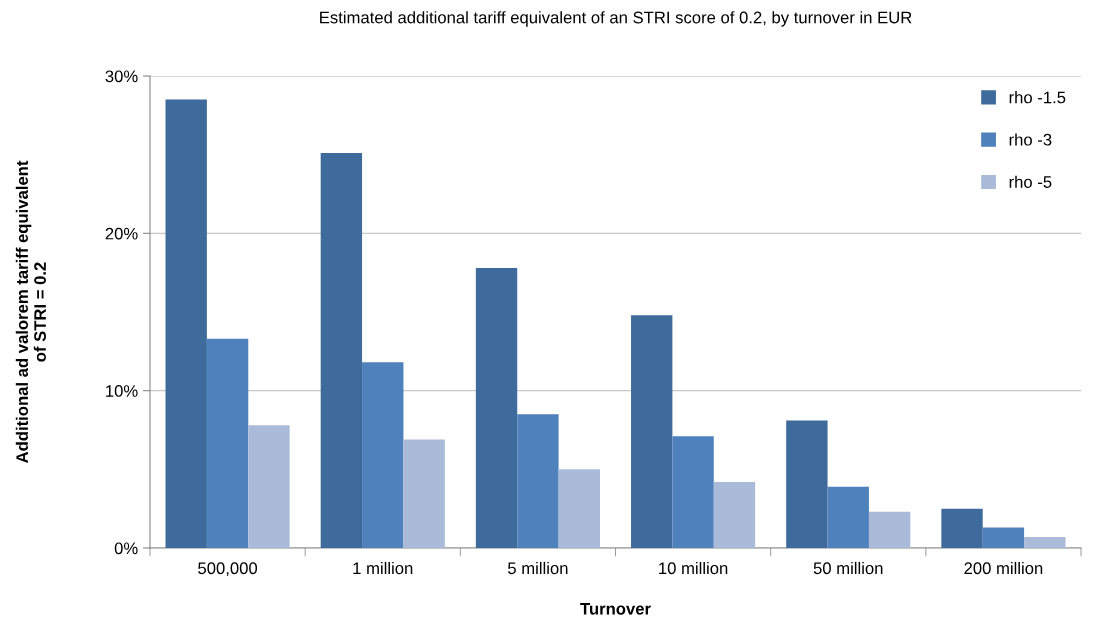 This screenshot has width=1094, height=630. I want to click on x-axis-title: Turnover, so click(615, 609).